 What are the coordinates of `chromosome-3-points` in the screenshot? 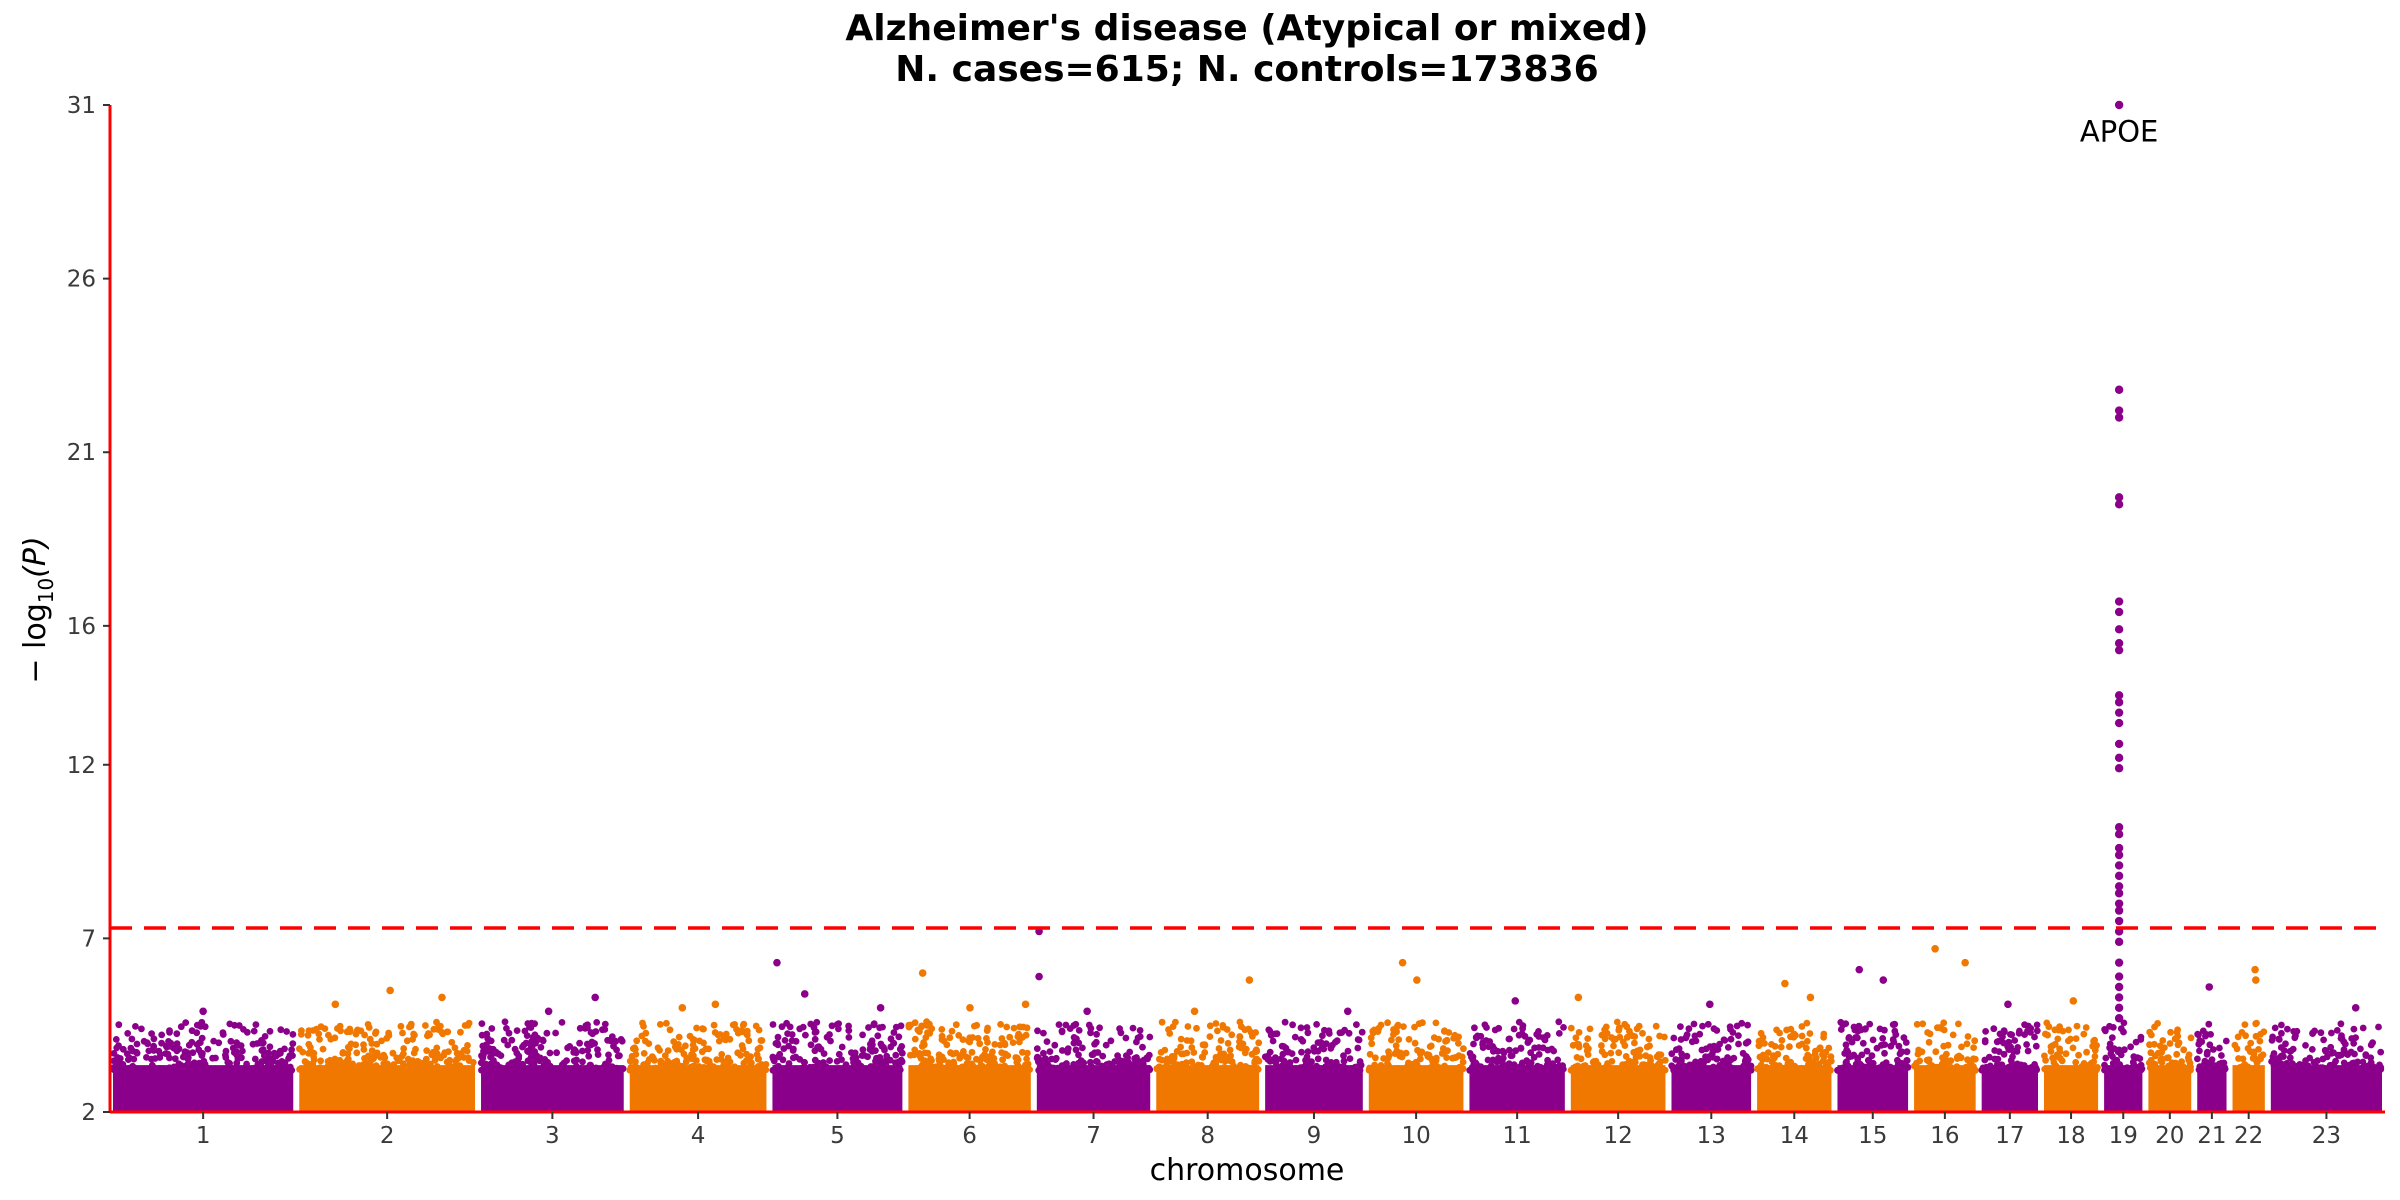 It's located at (552, 1065).